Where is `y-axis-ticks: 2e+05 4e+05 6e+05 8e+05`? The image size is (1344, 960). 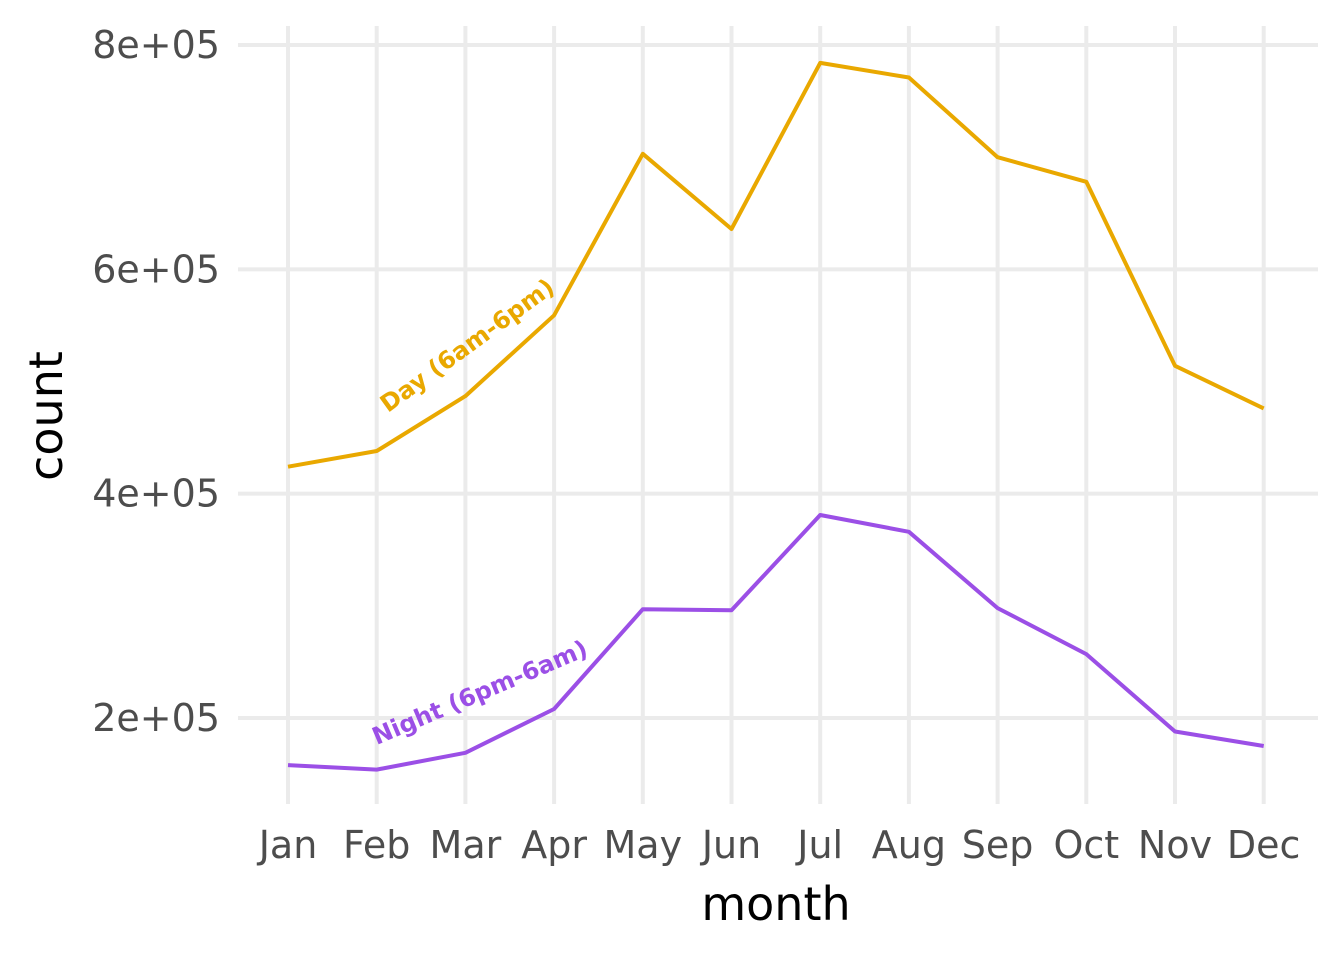
y-axis-ticks: 2e+05 4e+05 6e+05 8e+05 is located at coordinates (156, 381).